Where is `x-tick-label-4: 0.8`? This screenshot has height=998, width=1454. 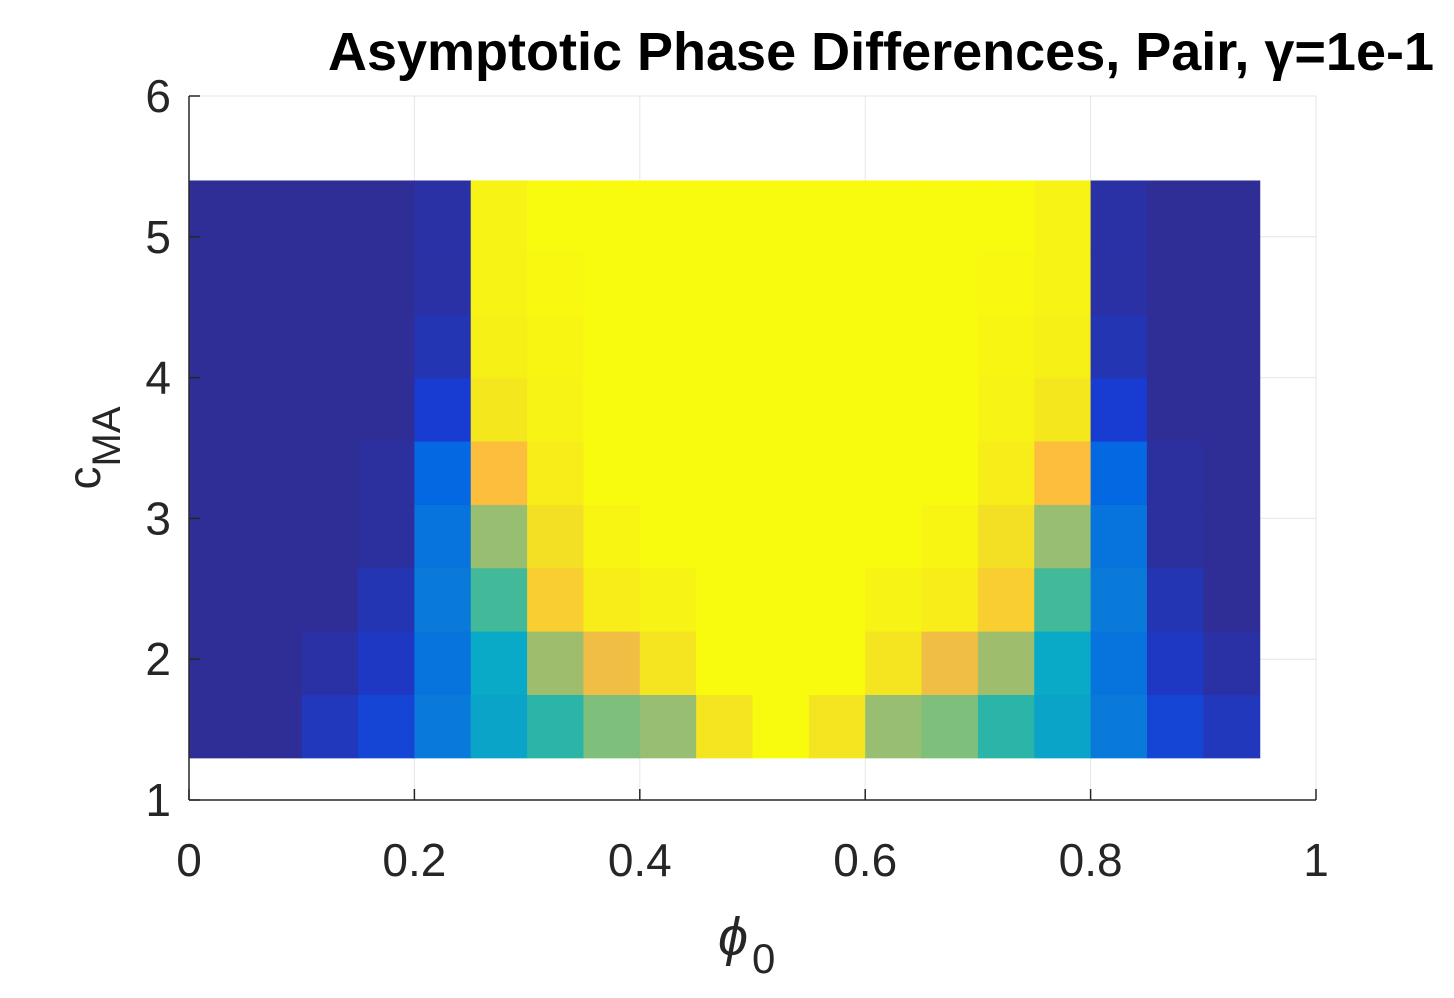 x-tick-label-4: 0.8 is located at coordinates (1091, 860).